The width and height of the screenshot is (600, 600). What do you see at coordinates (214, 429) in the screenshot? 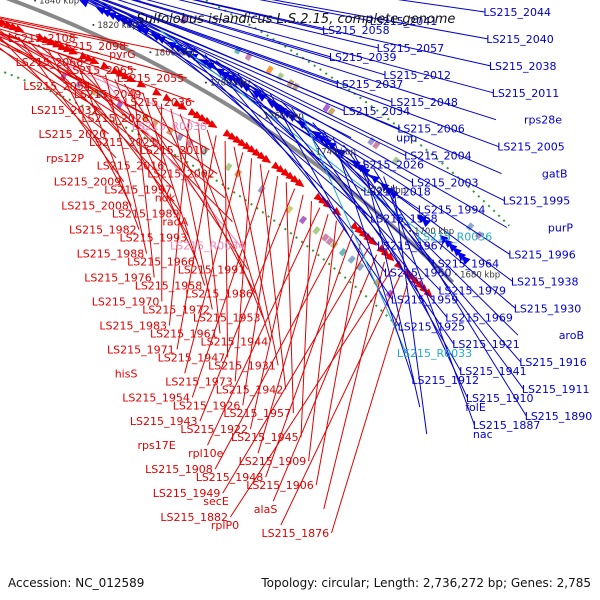
I see `gene-label: LS215_1922` at bounding box center [214, 429].